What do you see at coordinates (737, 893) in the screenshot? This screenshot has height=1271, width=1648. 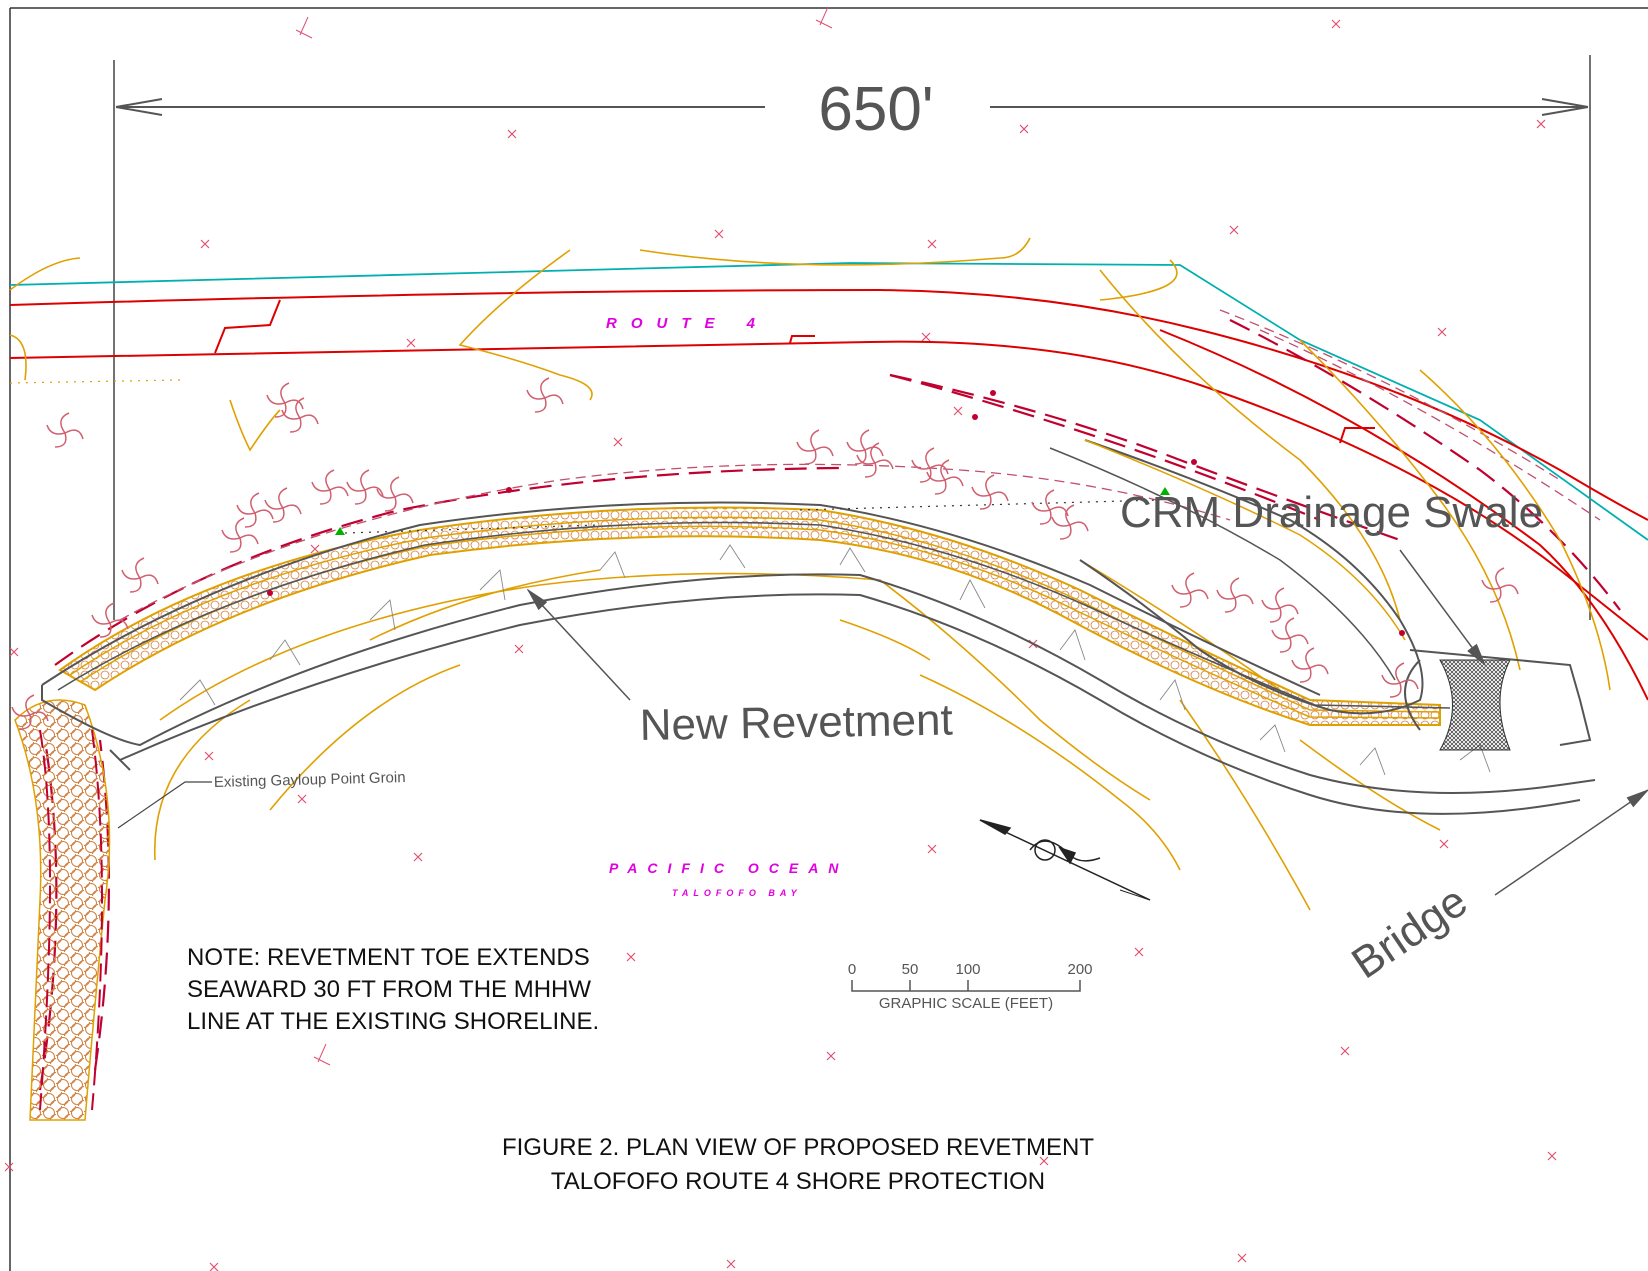 I see `bay-label: TALOFOFO BAY` at bounding box center [737, 893].